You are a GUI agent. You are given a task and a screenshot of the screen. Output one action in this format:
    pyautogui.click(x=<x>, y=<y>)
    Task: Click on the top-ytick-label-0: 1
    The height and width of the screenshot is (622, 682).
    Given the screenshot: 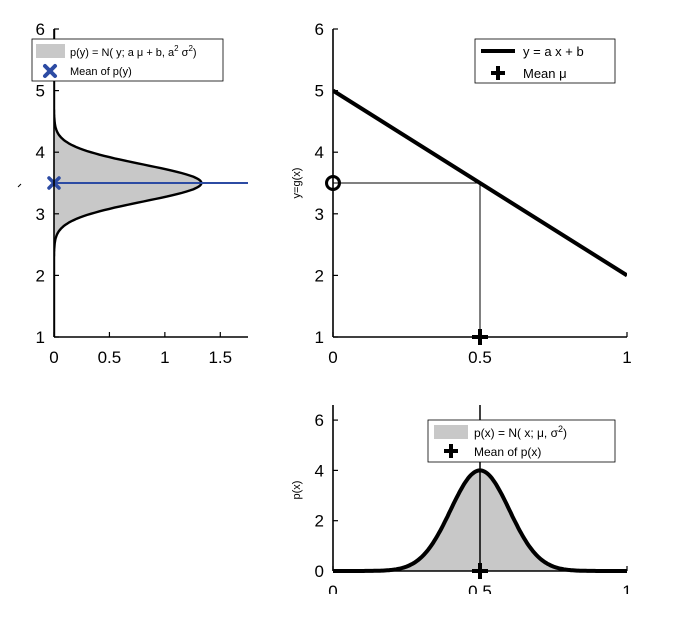 What is the action you would take?
    pyautogui.click(x=319, y=337)
    